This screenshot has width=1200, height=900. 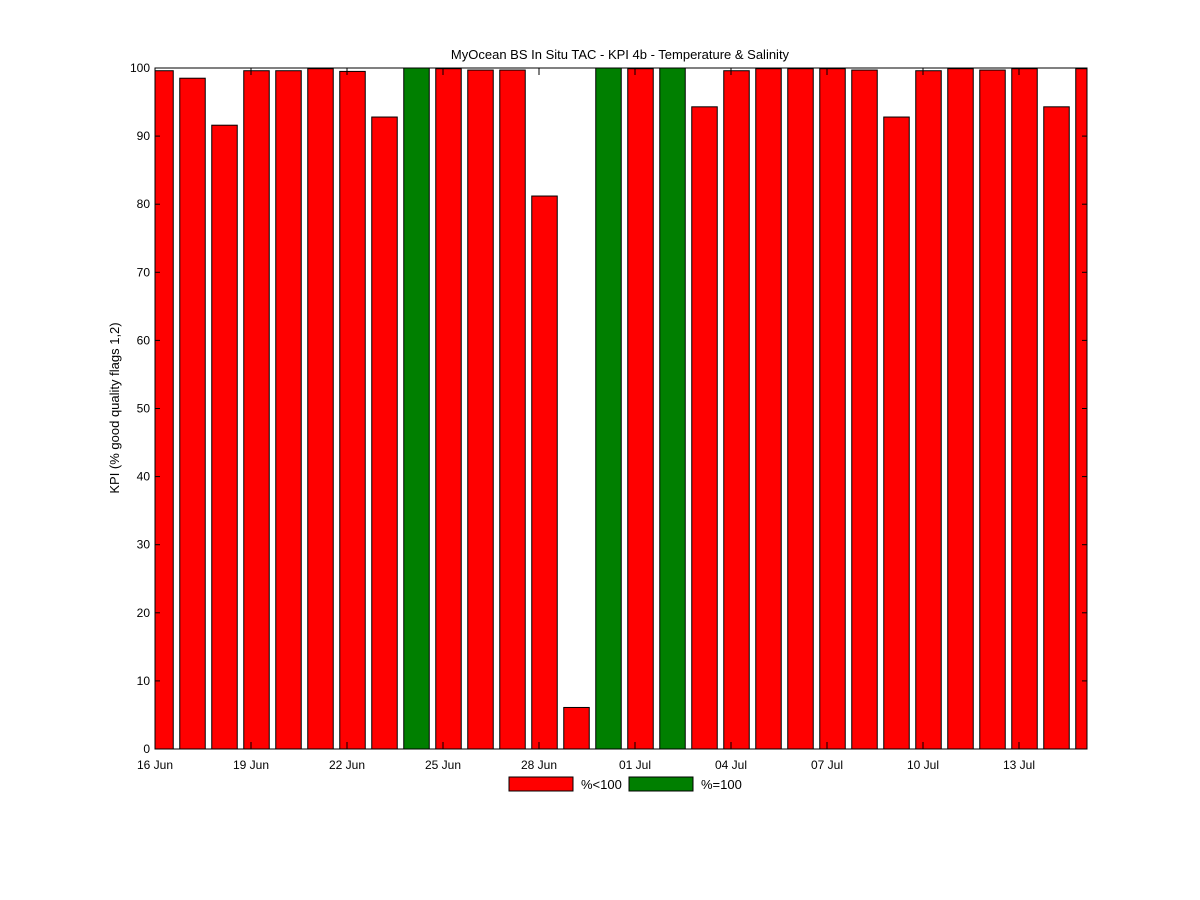 What do you see at coordinates (640, 409) in the screenshot?
I see `bar-01-jul` at bounding box center [640, 409].